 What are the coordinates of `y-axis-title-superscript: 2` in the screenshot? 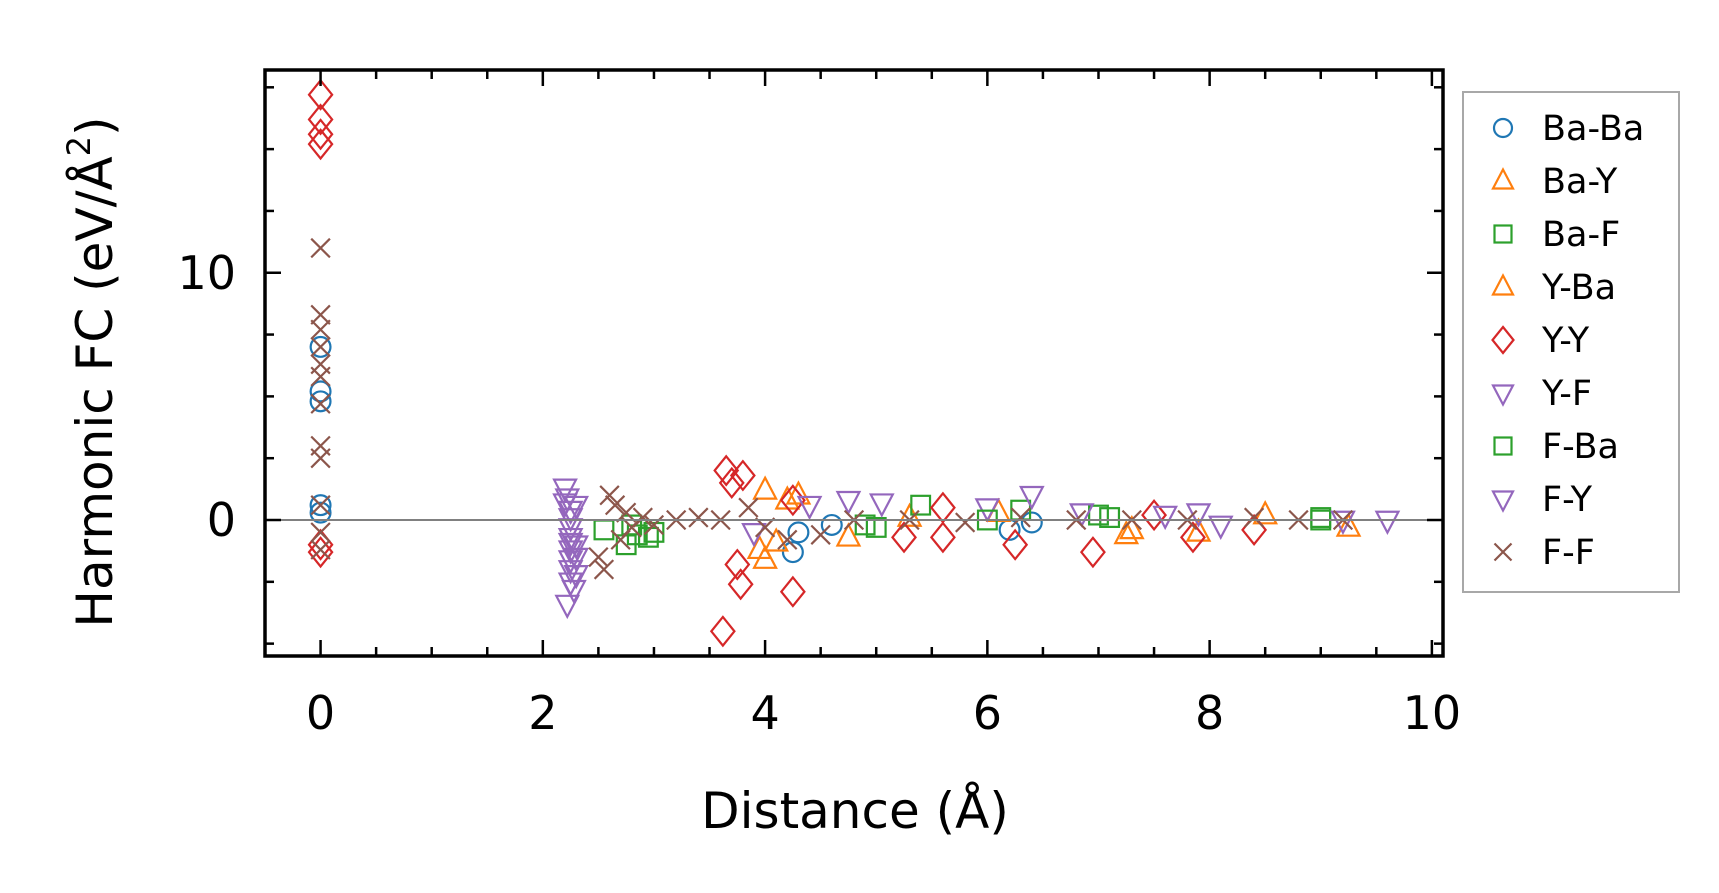 It's located at (79, 146).